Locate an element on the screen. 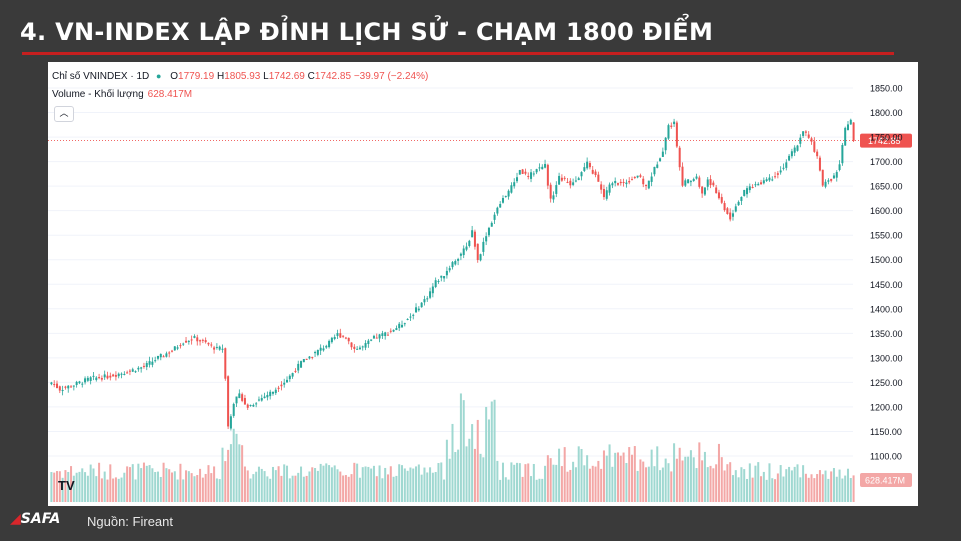  last-price-label: 1742.85 is located at coordinates (884, 141).